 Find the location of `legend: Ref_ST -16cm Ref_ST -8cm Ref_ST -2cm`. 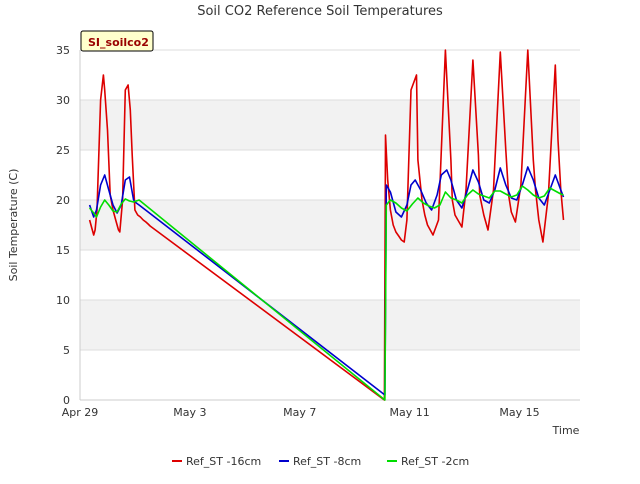

legend: Ref_ST -16cm Ref_ST -8cm Ref_ST -2cm is located at coordinates (320, 461).